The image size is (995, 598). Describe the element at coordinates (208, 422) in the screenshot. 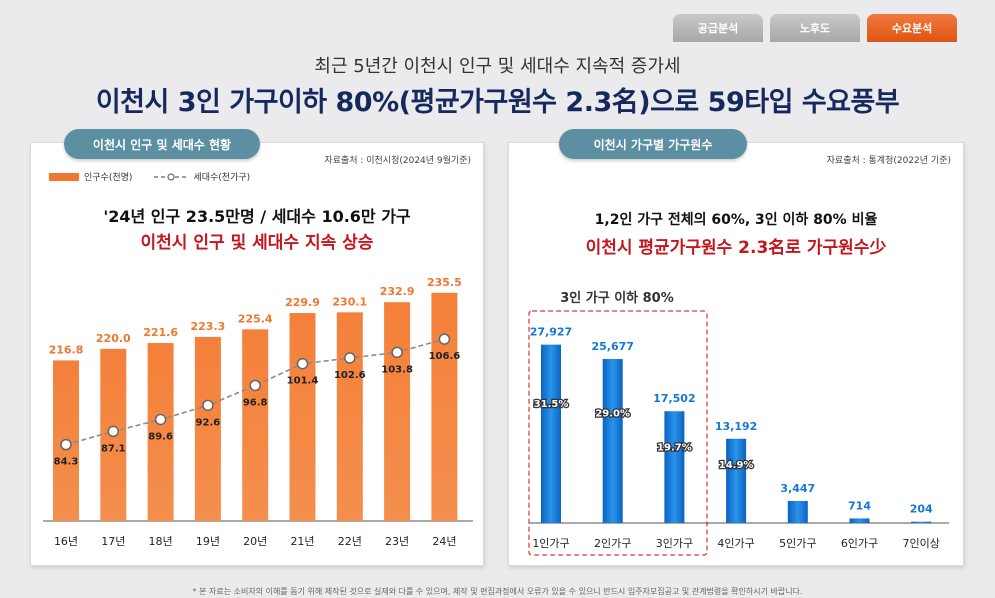

I see `households-value-label: 92.6` at that location.